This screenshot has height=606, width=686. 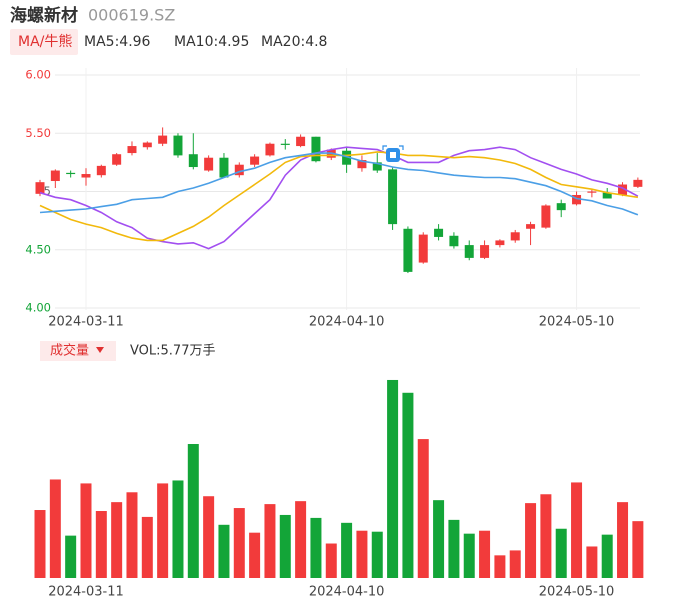 What do you see at coordinates (131, 15) in the screenshot?
I see `stock-code: 000619.SZ` at bounding box center [131, 15].